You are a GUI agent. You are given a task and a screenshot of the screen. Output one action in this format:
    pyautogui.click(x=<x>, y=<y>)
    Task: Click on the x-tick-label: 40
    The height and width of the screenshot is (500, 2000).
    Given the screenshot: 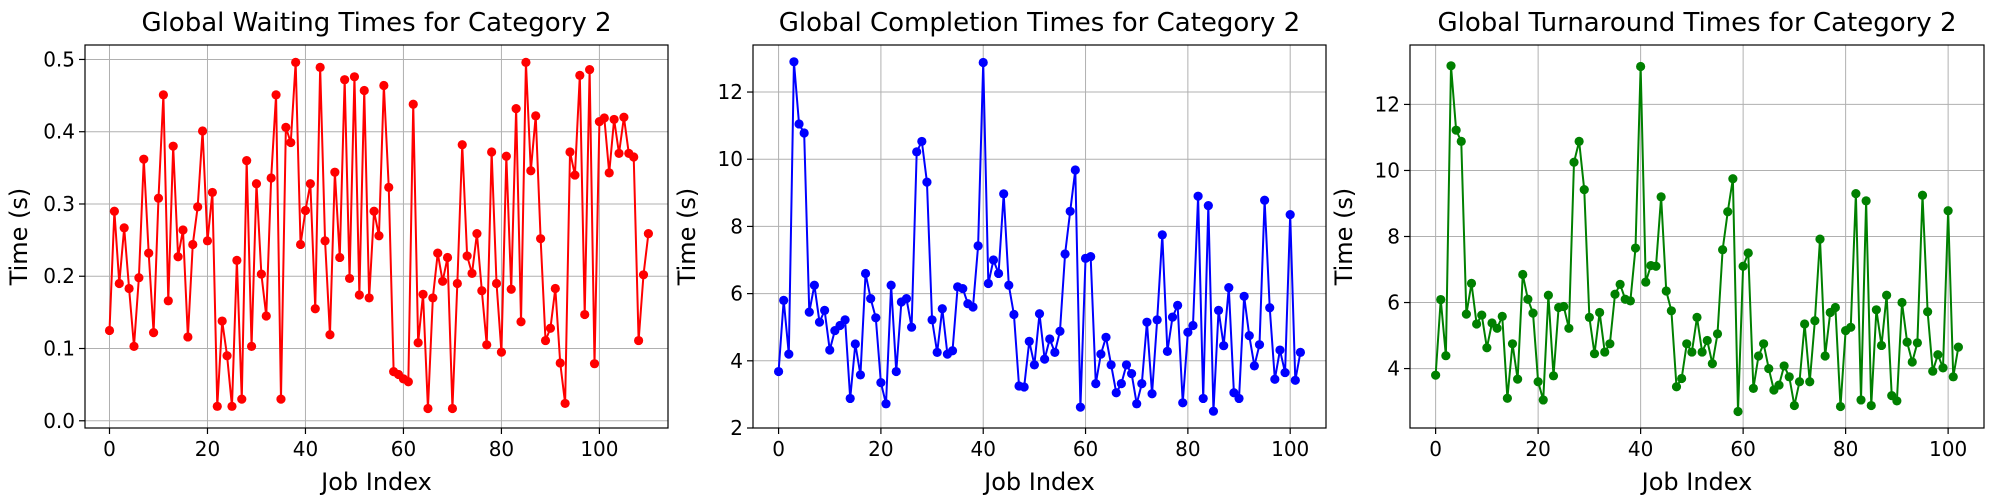 What is the action you would take?
    pyautogui.click(x=982, y=449)
    